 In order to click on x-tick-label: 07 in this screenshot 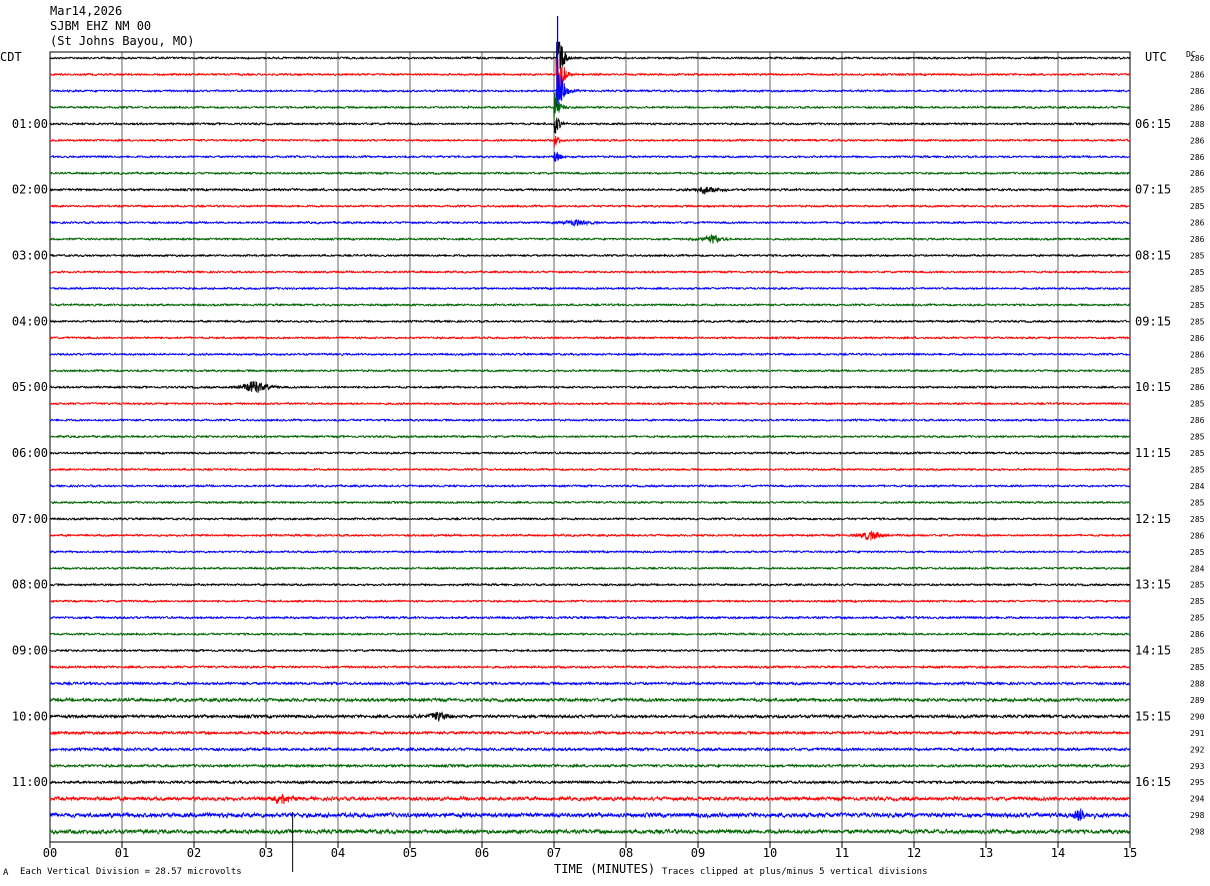, I will do `click(554, 853)`.